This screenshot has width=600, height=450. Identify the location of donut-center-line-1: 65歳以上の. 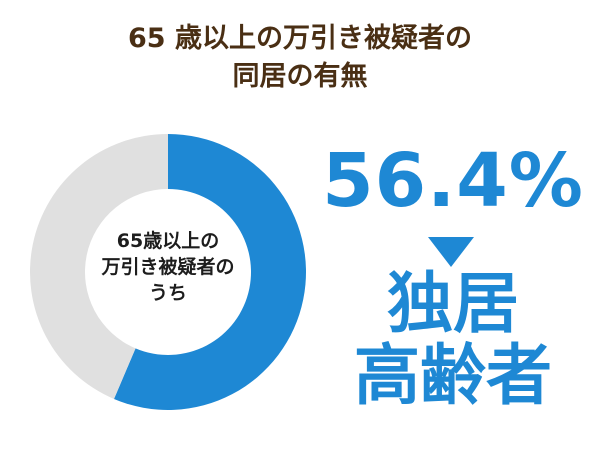
(168, 241).